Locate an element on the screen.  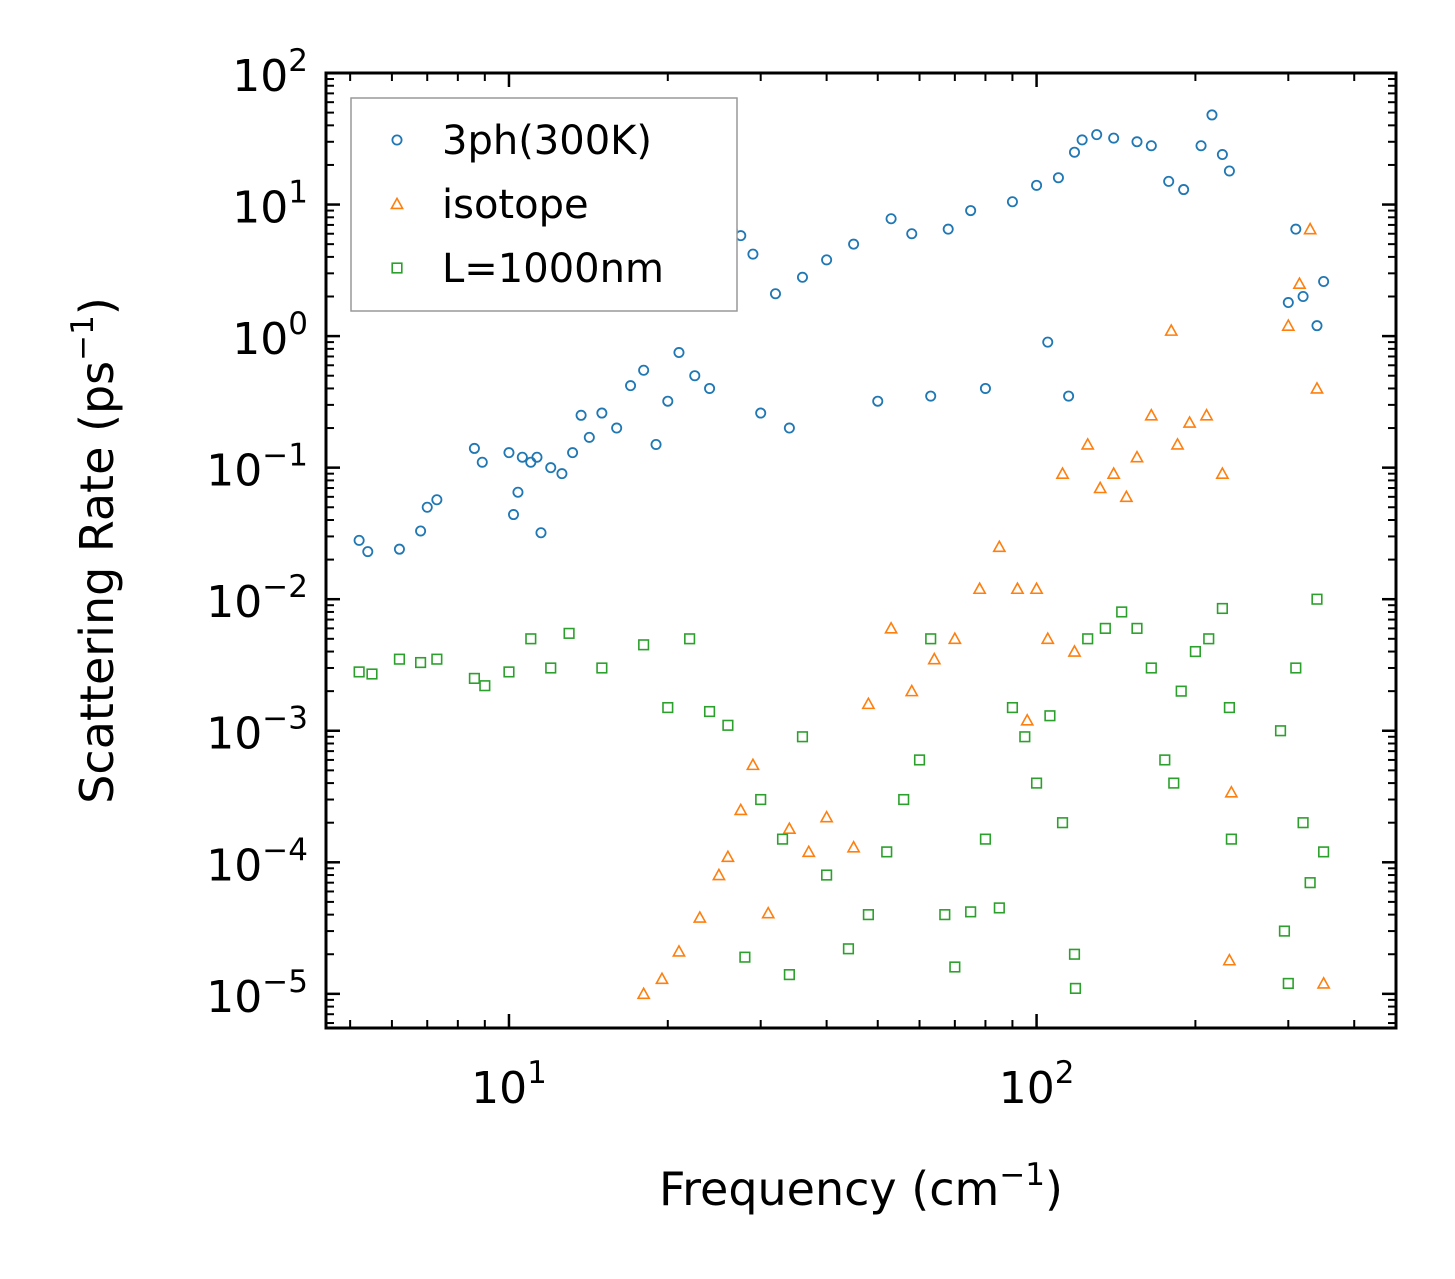
x-tick-label: 101 is located at coordinates (509, 1084).